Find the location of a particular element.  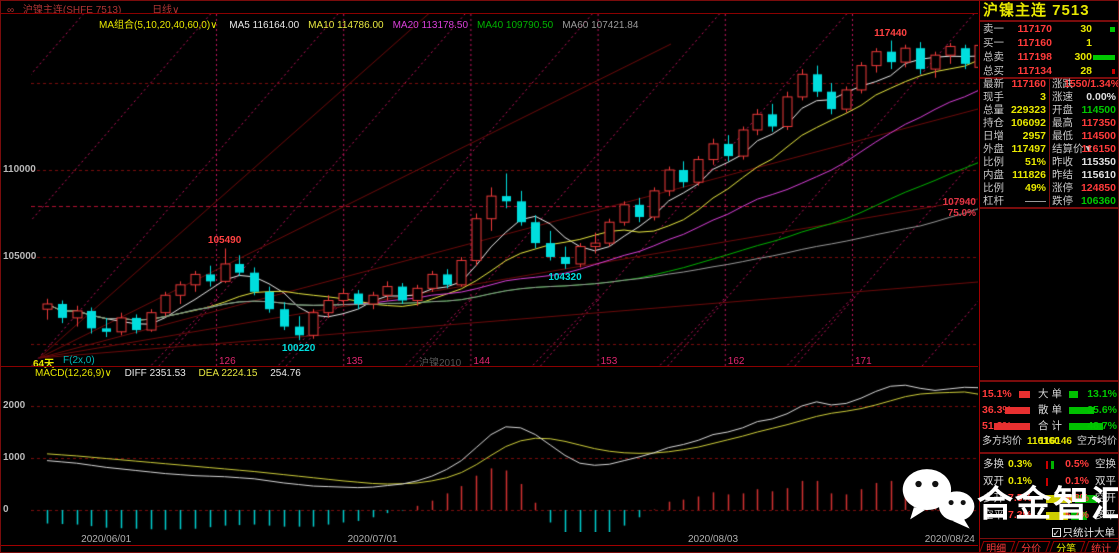

stat-value: 3 is located at coordinates (1043, 97).